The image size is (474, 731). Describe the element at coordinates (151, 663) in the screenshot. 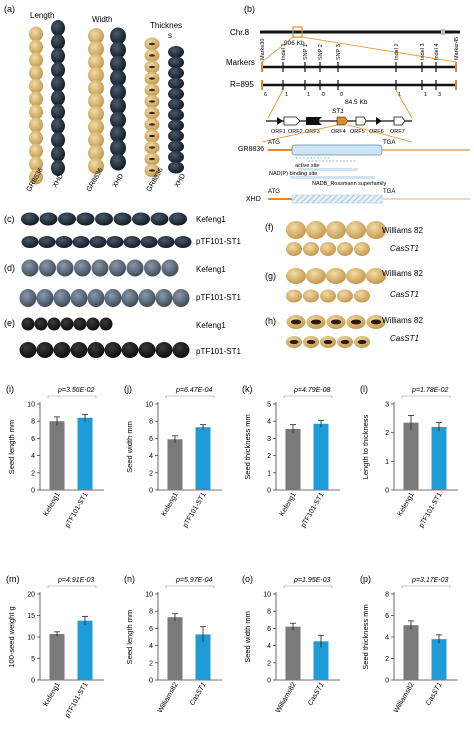

I see `y-tick-label: 2` at that location.